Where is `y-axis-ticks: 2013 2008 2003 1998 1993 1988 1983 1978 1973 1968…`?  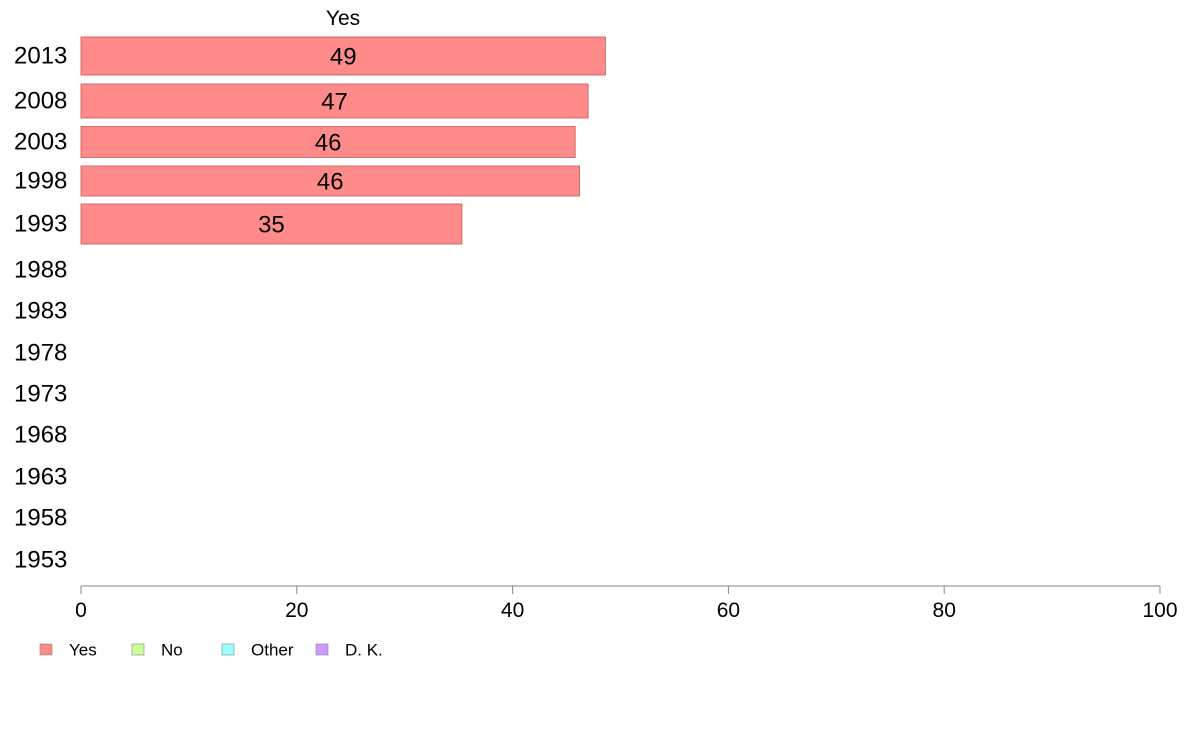
y-axis-ticks: 2013 2008 2003 1998 1993 1988 1983 1978 1973 1968… is located at coordinates (40, 308).